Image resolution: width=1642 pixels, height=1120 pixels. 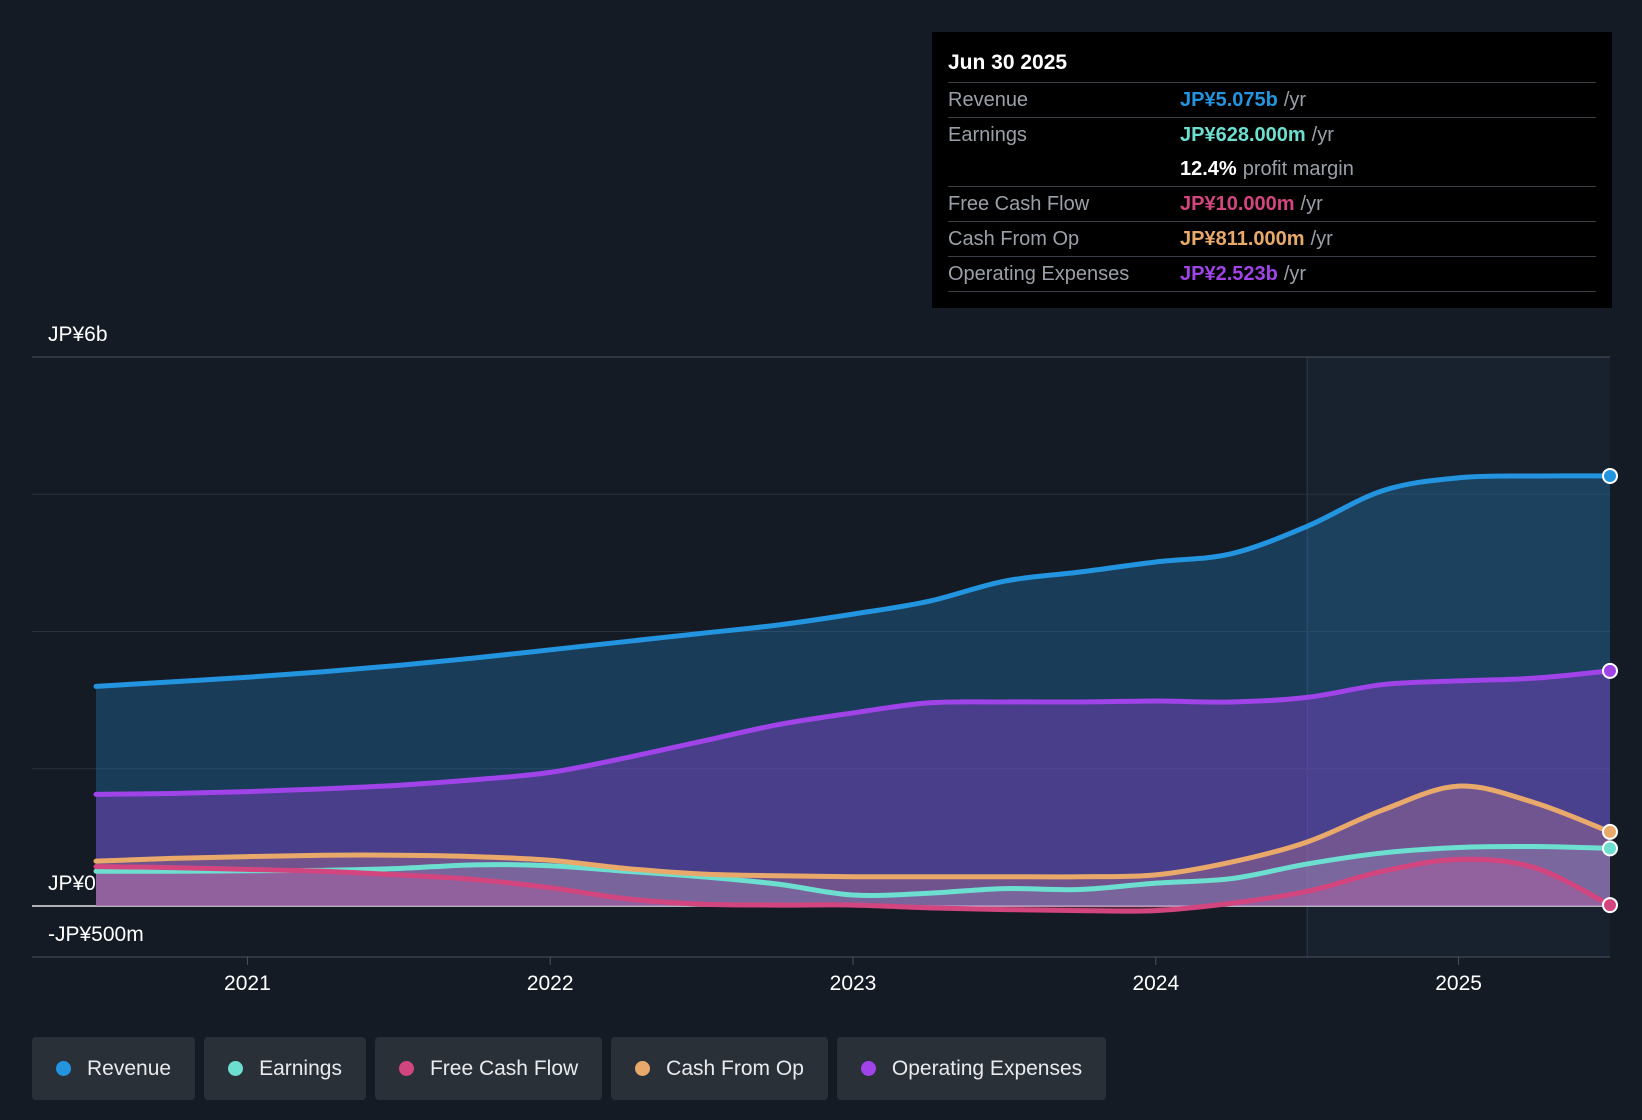 What do you see at coordinates (1229, 273) in the screenshot?
I see `tooltip-value: JP¥2.523b` at bounding box center [1229, 273].